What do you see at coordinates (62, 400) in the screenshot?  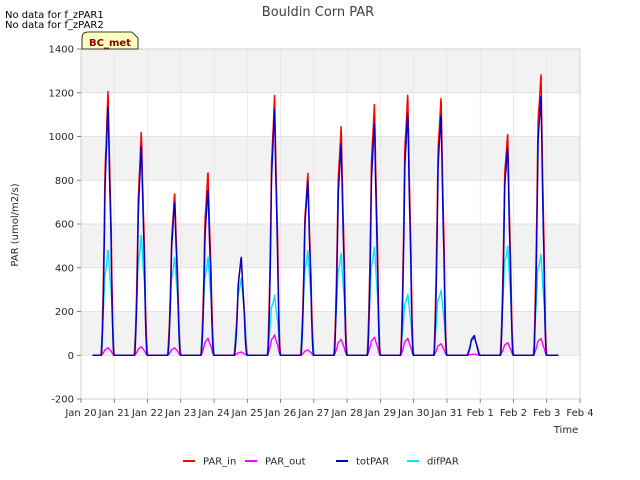 I see `y-tick-label: -200` at bounding box center [62, 400].